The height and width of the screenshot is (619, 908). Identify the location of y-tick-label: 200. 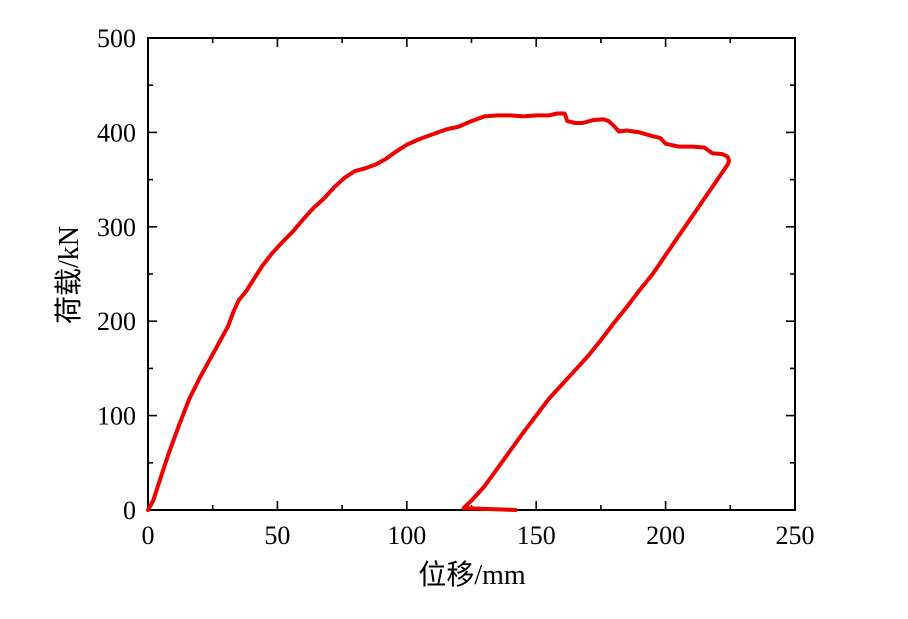
(116, 321).